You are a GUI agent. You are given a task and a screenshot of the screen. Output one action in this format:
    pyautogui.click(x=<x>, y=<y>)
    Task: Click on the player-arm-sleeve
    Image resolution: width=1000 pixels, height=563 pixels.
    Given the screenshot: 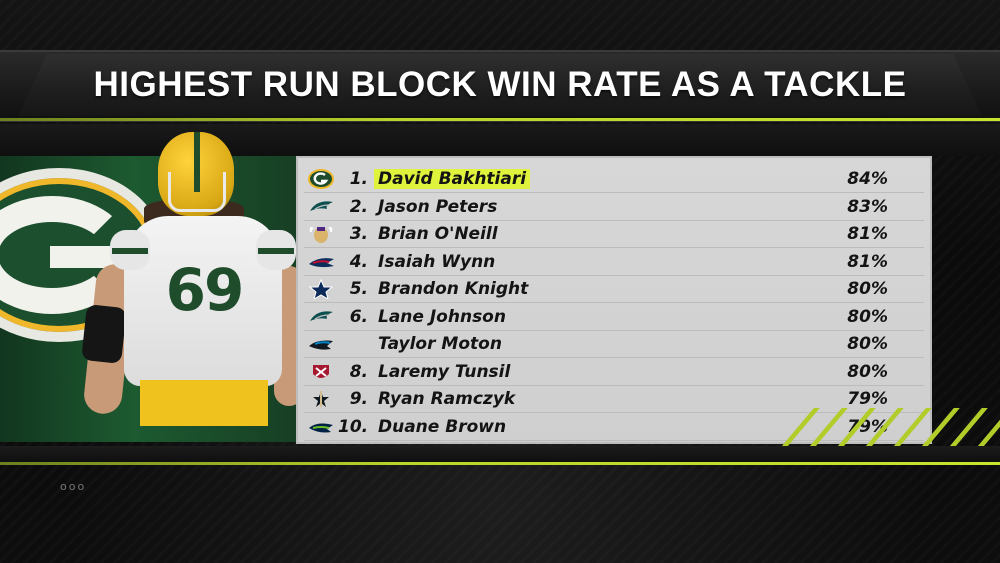 What is the action you would take?
    pyautogui.click(x=104, y=334)
    